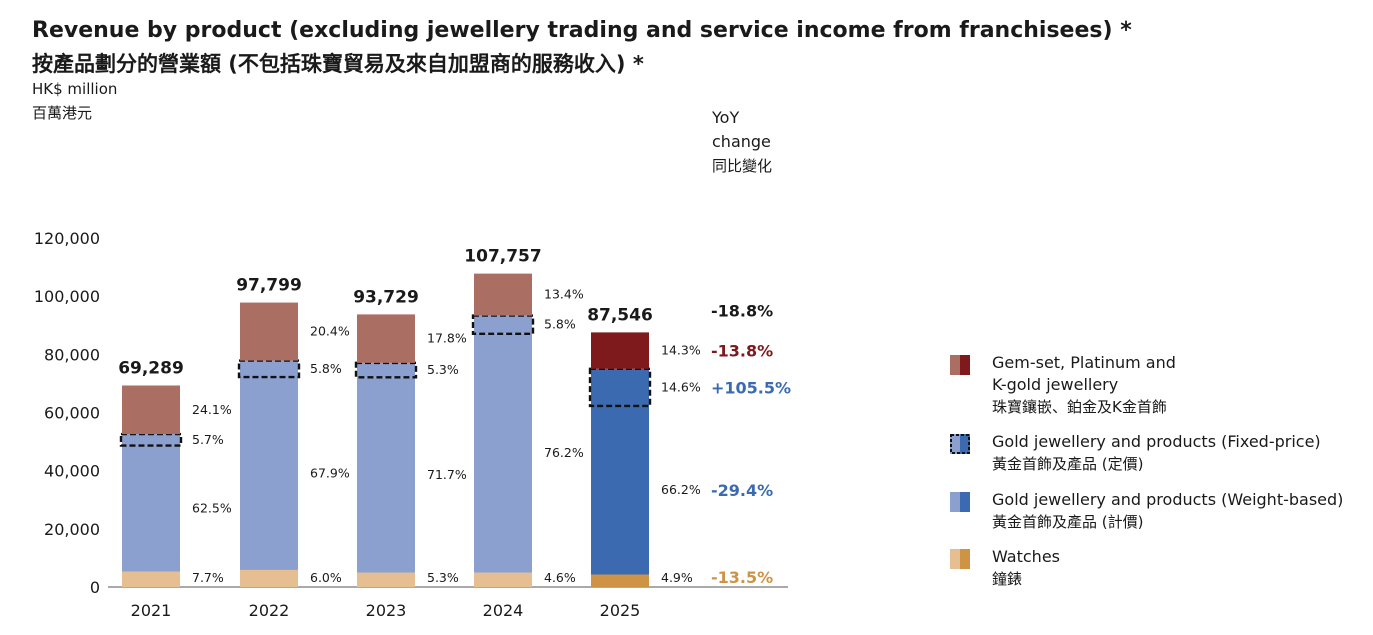 The height and width of the screenshot is (635, 1373). I want to click on pct-label-watches-2022: 6.0%, so click(326, 577).